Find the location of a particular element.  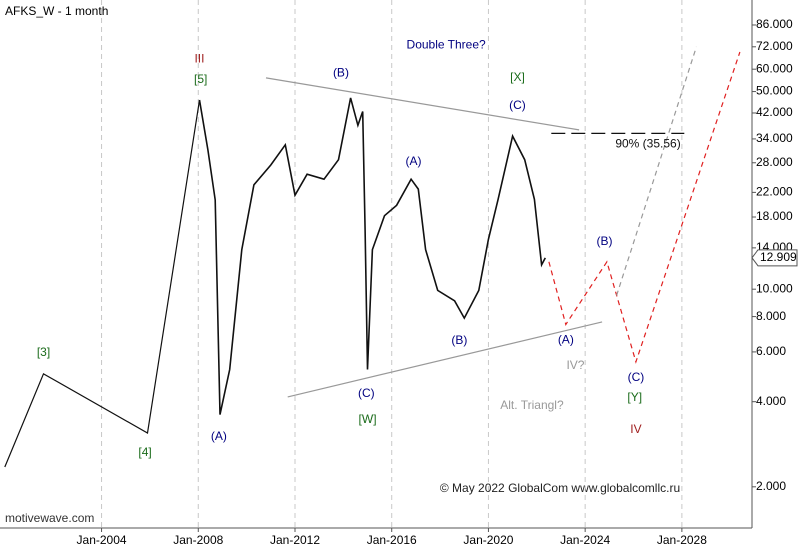

y-tick-label: 28.000 is located at coordinates (774, 162).